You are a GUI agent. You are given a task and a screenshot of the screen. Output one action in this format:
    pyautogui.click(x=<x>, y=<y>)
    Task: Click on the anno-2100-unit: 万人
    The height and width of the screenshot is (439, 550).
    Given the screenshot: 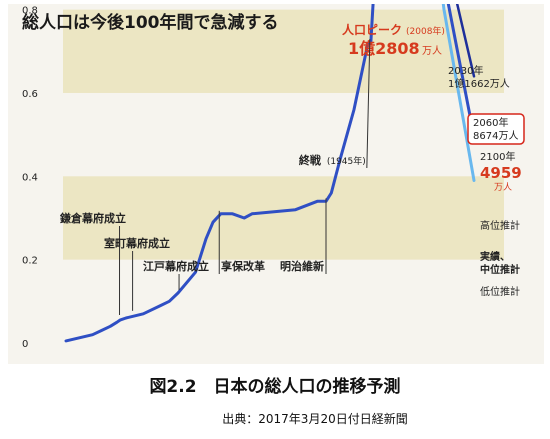 What is the action you would take?
    pyautogui.click(x=503, y=187)
    